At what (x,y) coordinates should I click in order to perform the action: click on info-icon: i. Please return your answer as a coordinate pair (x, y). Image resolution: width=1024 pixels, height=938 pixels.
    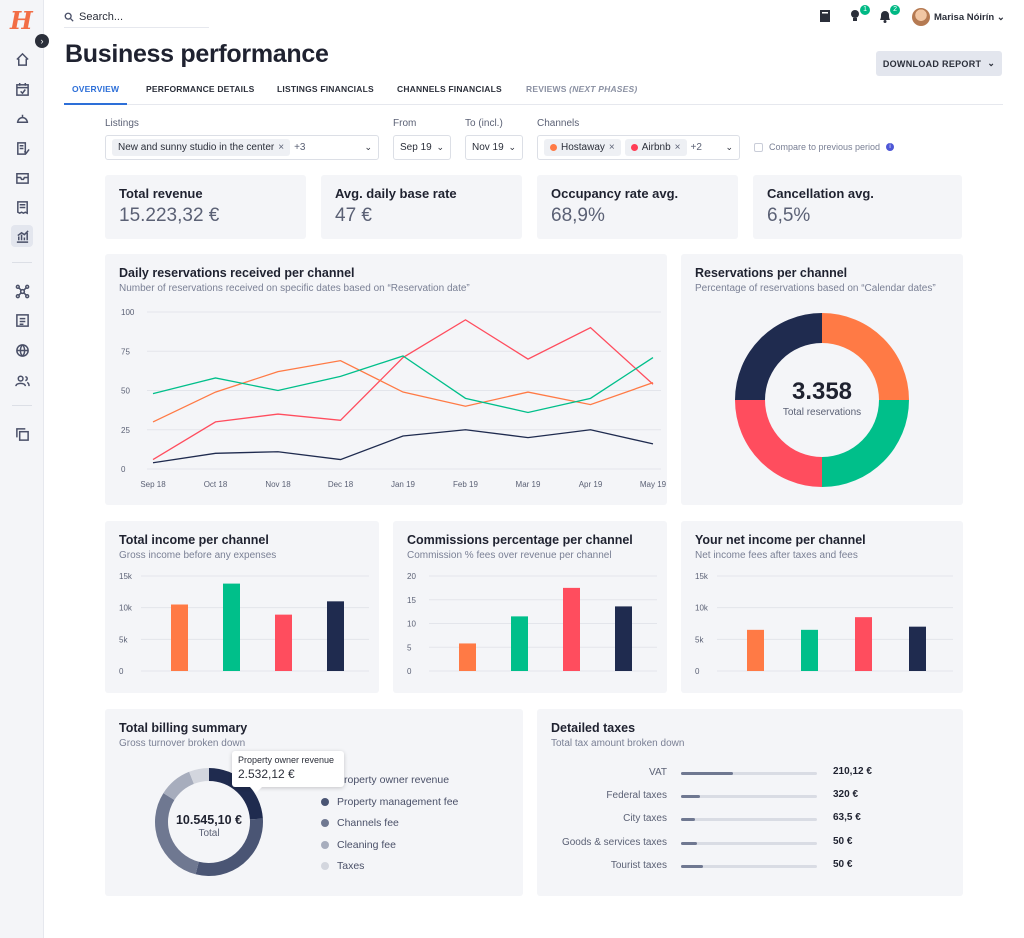
    Looking at the image, I should click on (890, 147).